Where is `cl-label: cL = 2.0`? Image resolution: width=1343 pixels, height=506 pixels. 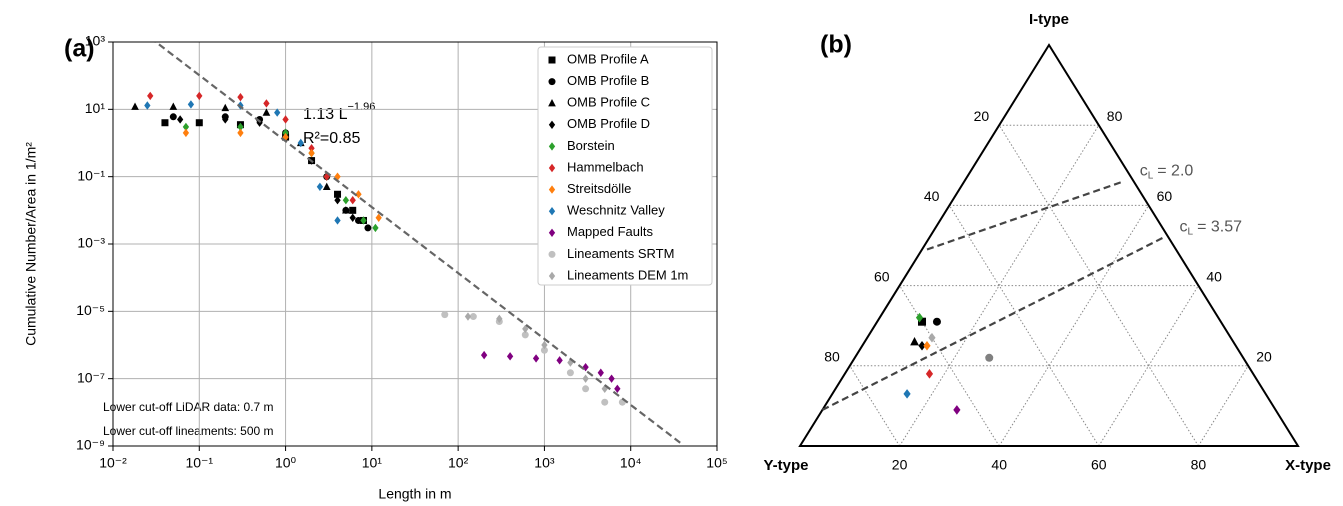
cl-label: cL = 2.0 is located at coordinates (1167, 172).